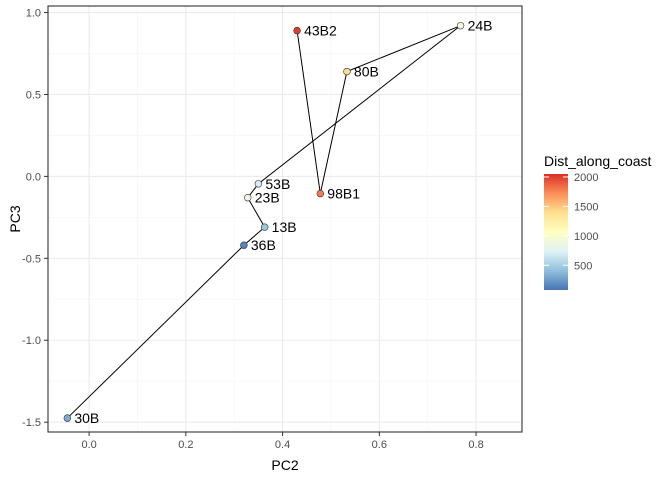  What do you see at coordinates (67, 418) in the screenshot?
I see `data-point-30b` at bounding box center [67, 418].